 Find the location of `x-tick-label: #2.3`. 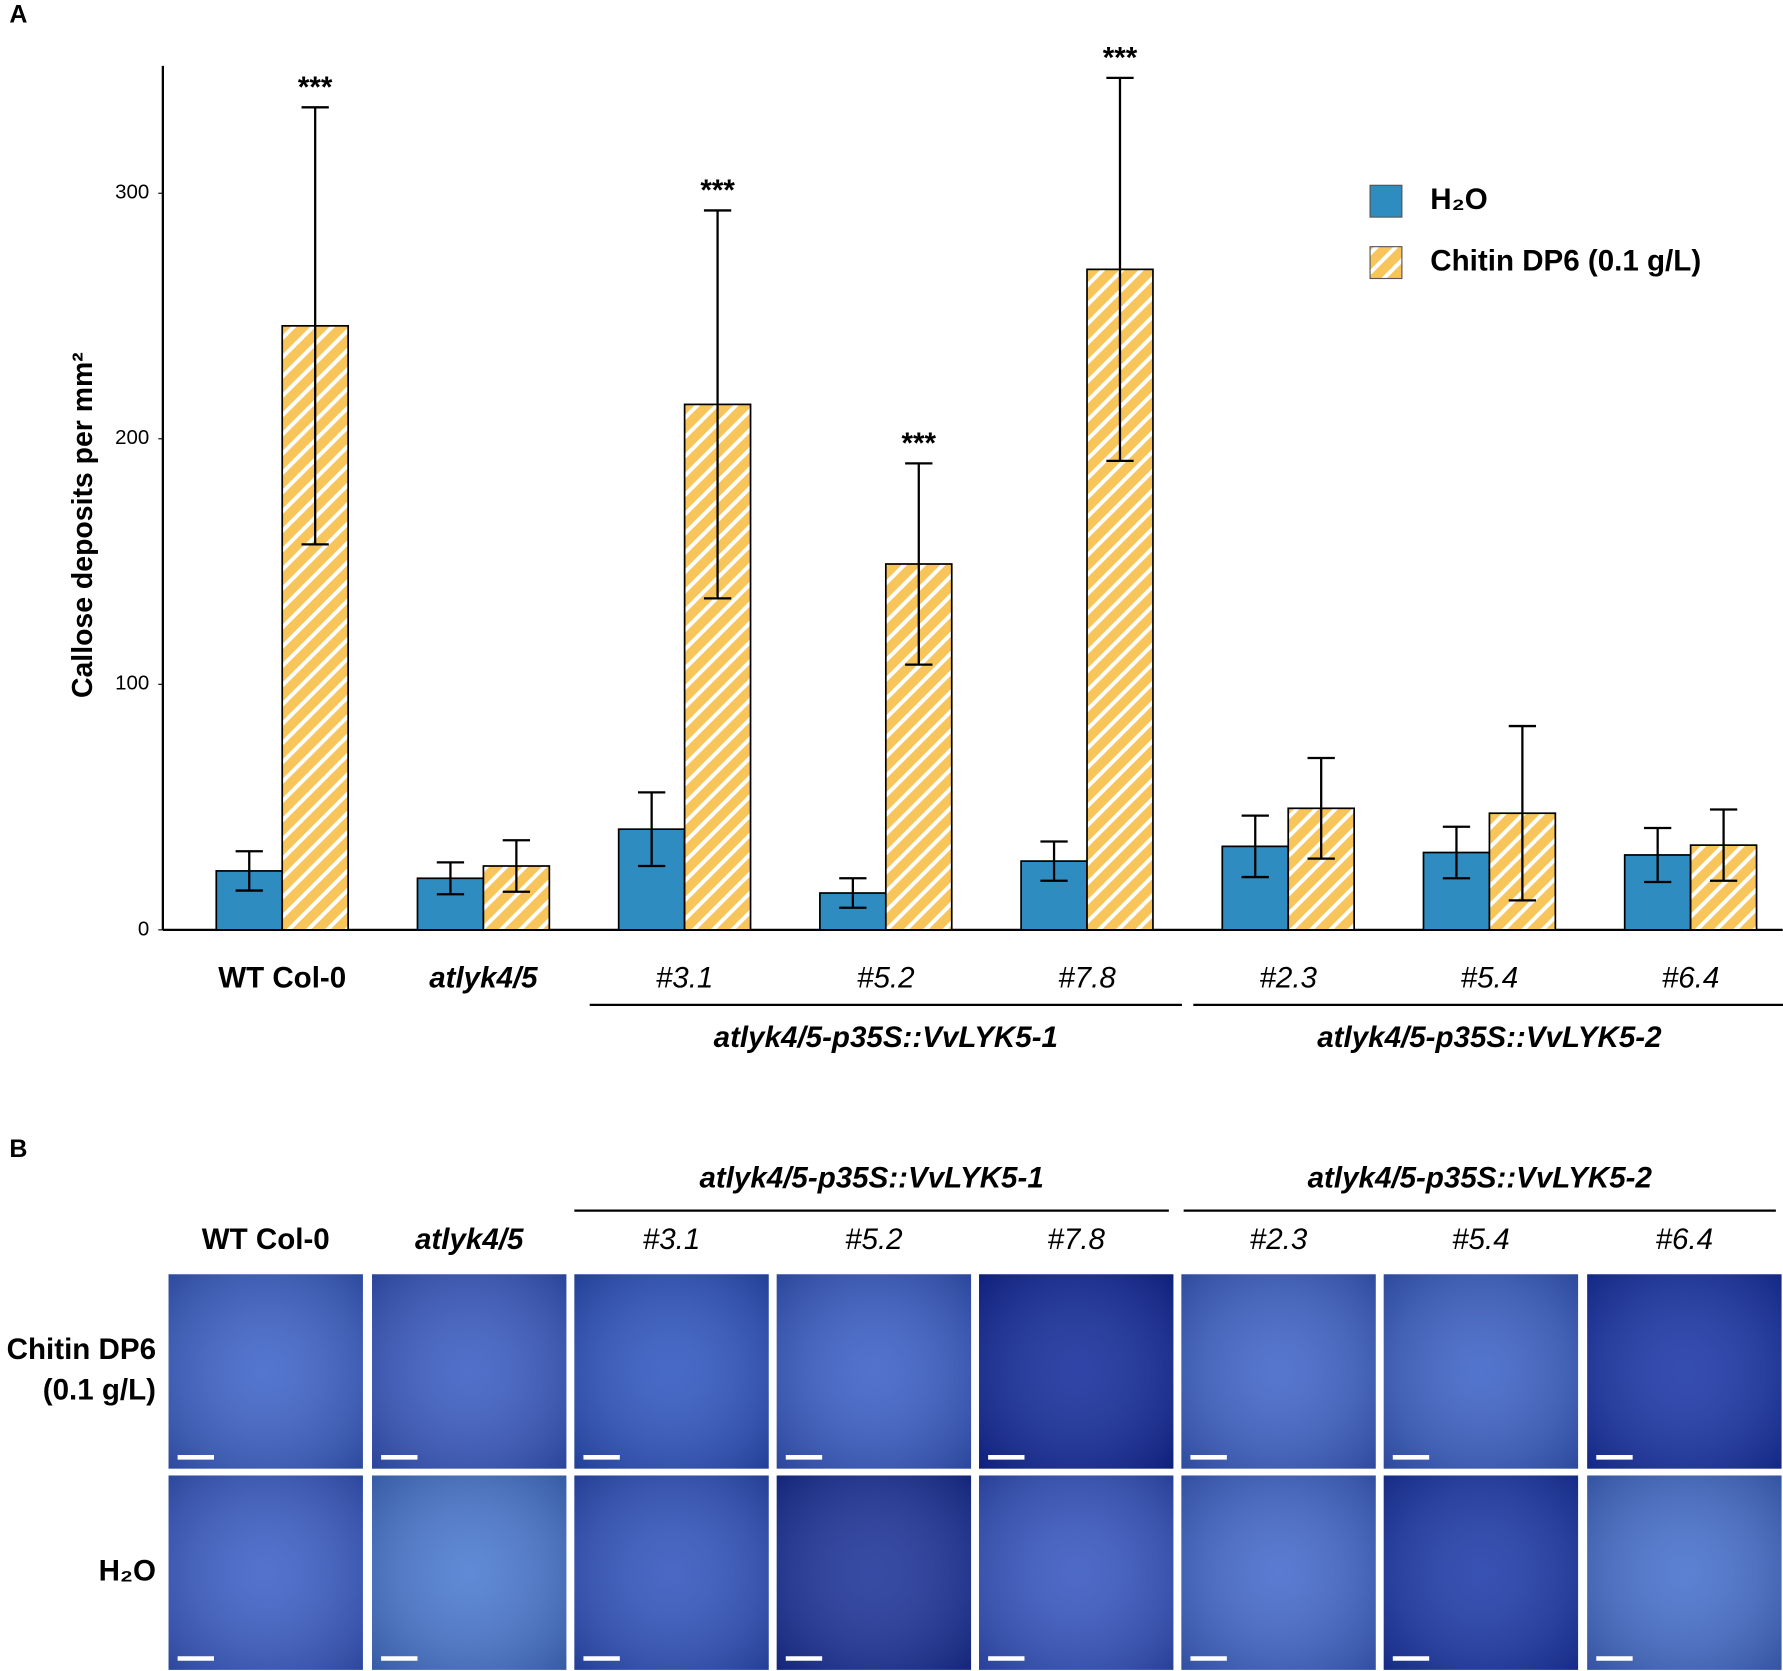

x-tick-label: #2.3 is located at coordinates (1288, 978).